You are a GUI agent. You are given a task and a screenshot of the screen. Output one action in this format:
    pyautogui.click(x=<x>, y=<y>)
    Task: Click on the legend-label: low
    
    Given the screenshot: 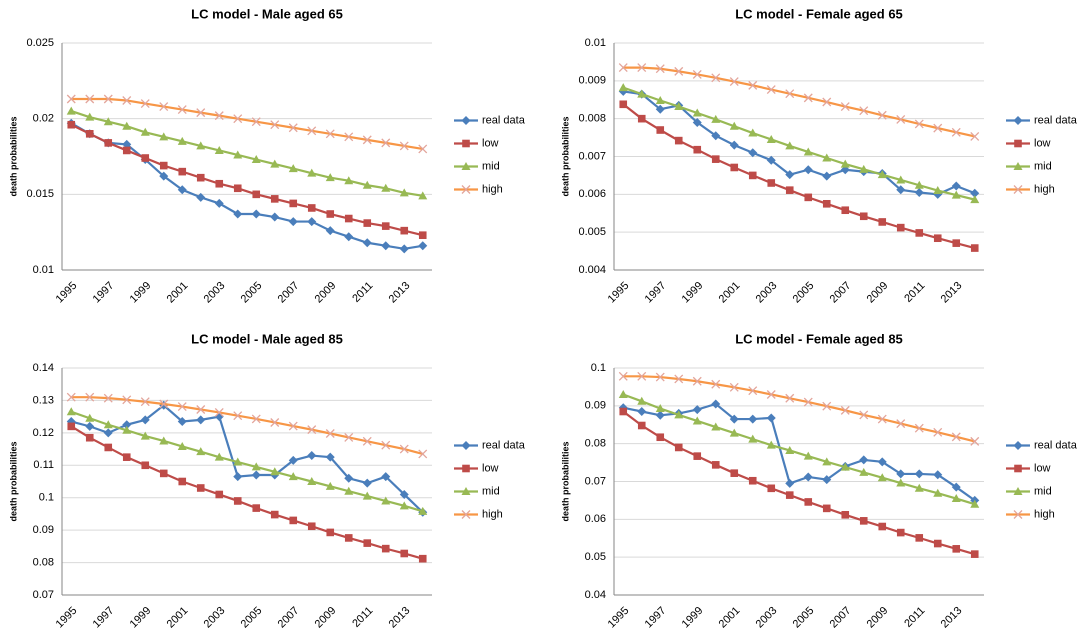 What is the action you would take?
    pyautogui.click(x=1042, y=143)
    